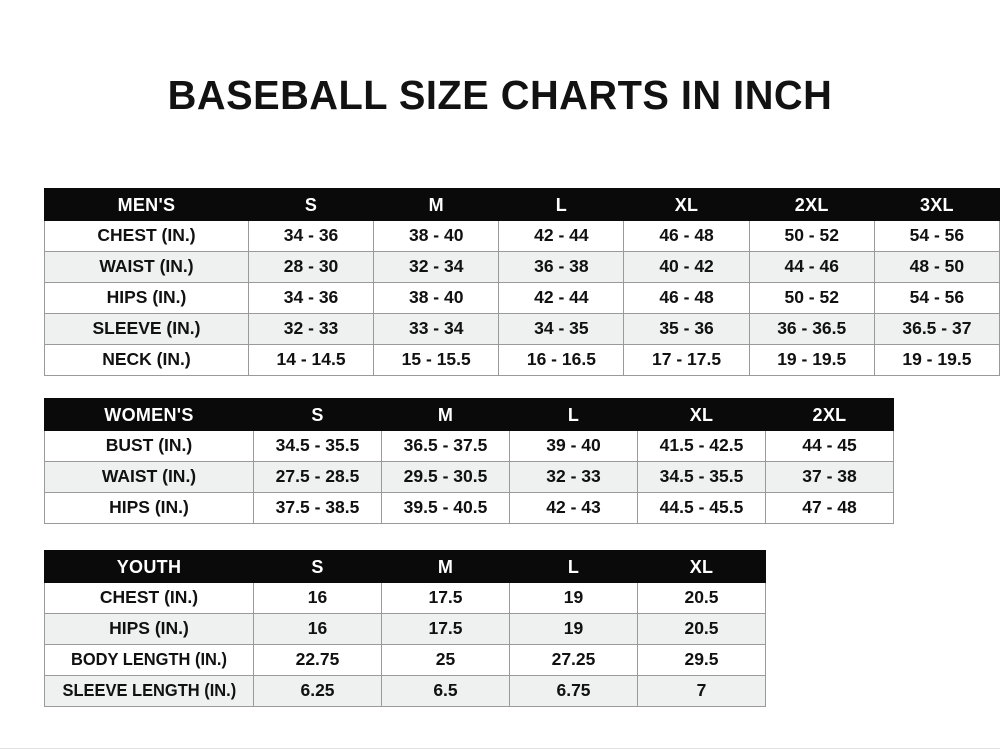 The width and height of the screenshot is (1000, 752). I want to click on measurement-cell: 35 - 36, so click(686, 329).